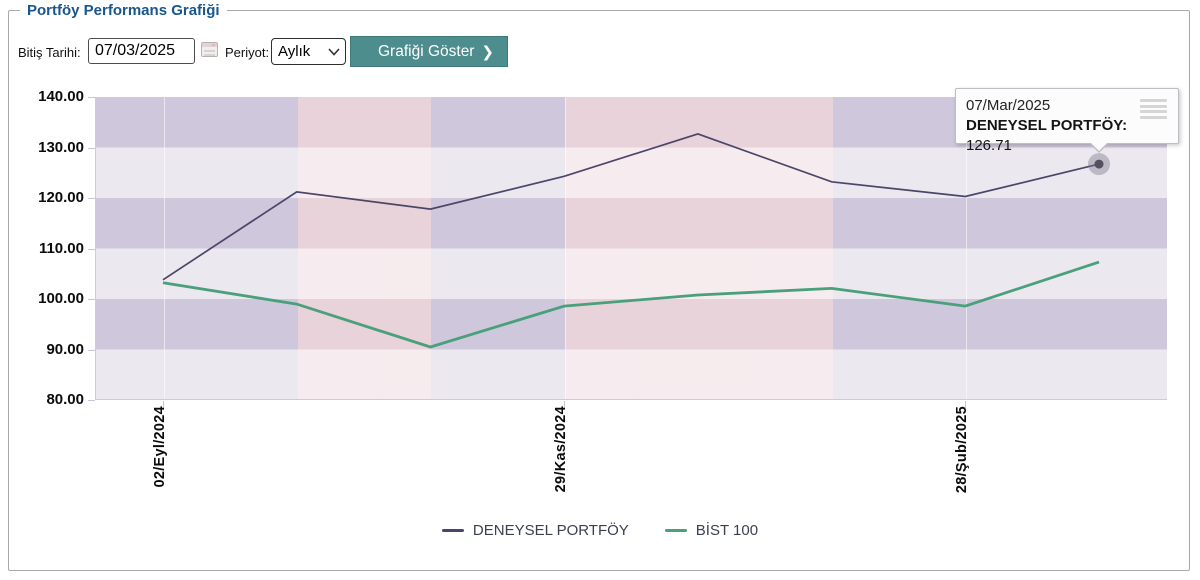  What do you see at coordinates (160, 447) in the screenshot?
I see `x-axis-tick-label: 02/Eyl/2024` at bounding box center [160, 447].